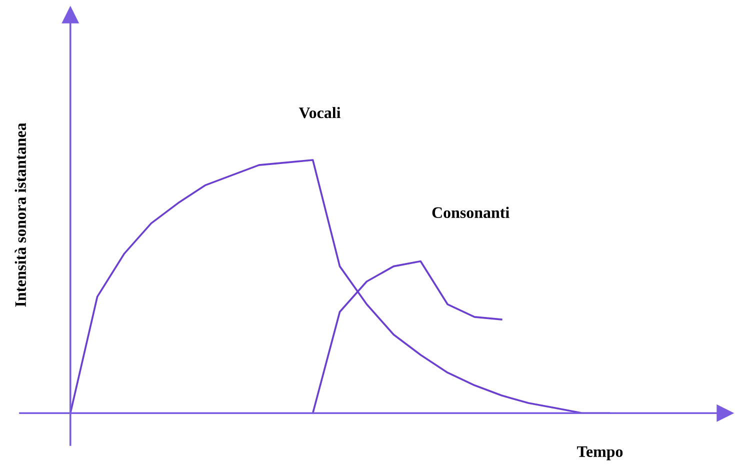 The image size is (735, 466). What do you see at coordinates (319, 112) in the screenshot?
I see `text: Vocali` at bounding box center [319, 112].